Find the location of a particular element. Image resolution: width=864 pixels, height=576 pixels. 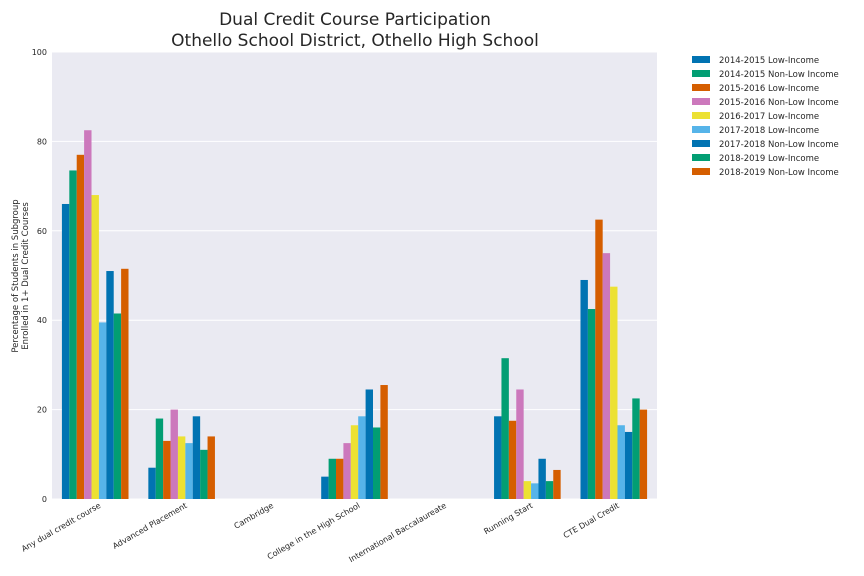

y-tick-label: 20 is located at coordinates (42, 410).